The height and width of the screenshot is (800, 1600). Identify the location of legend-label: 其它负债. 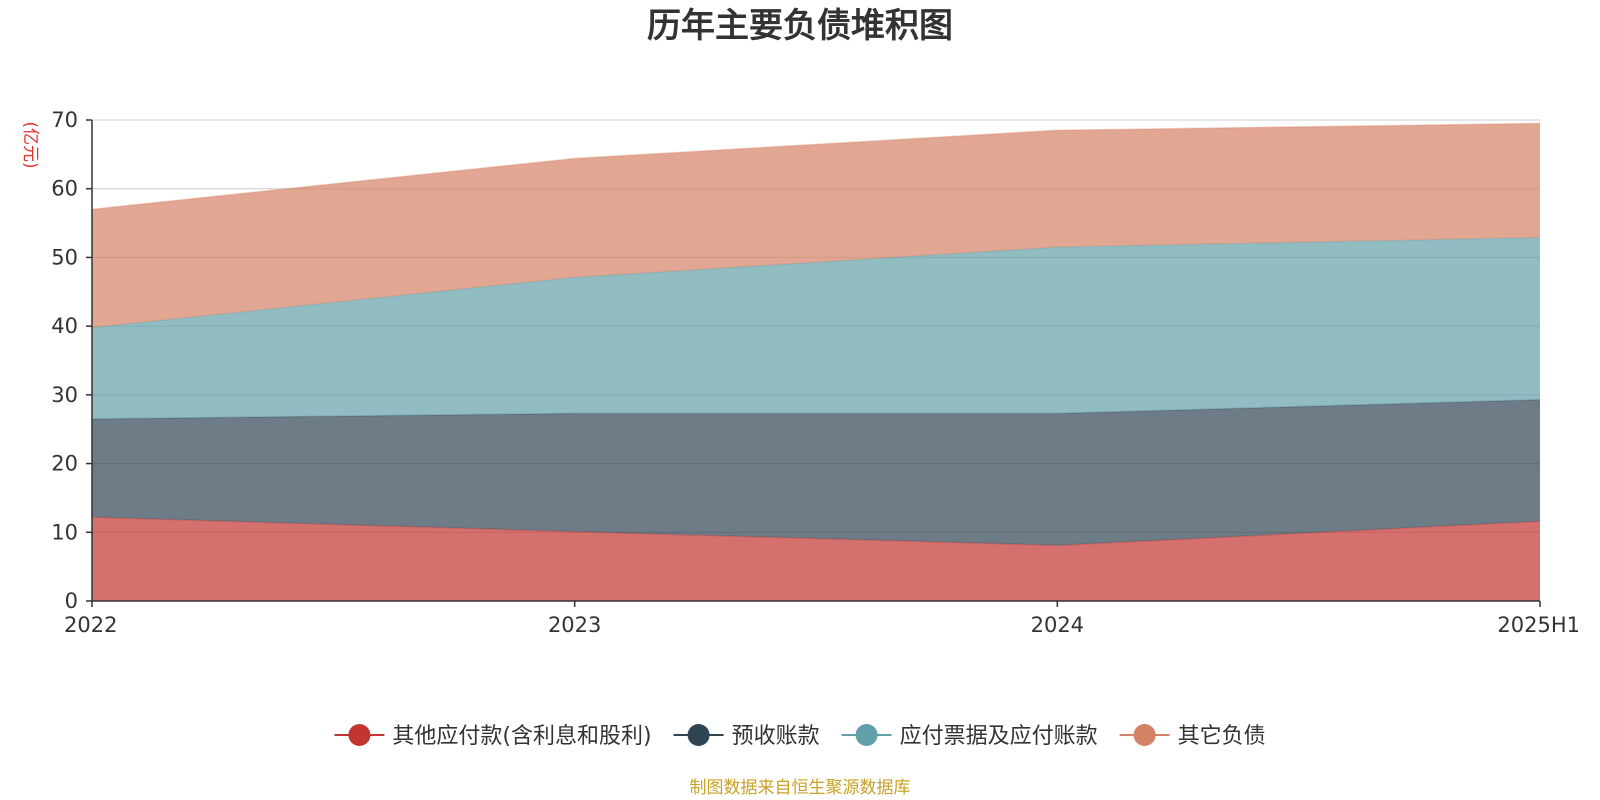
(1222, 736).